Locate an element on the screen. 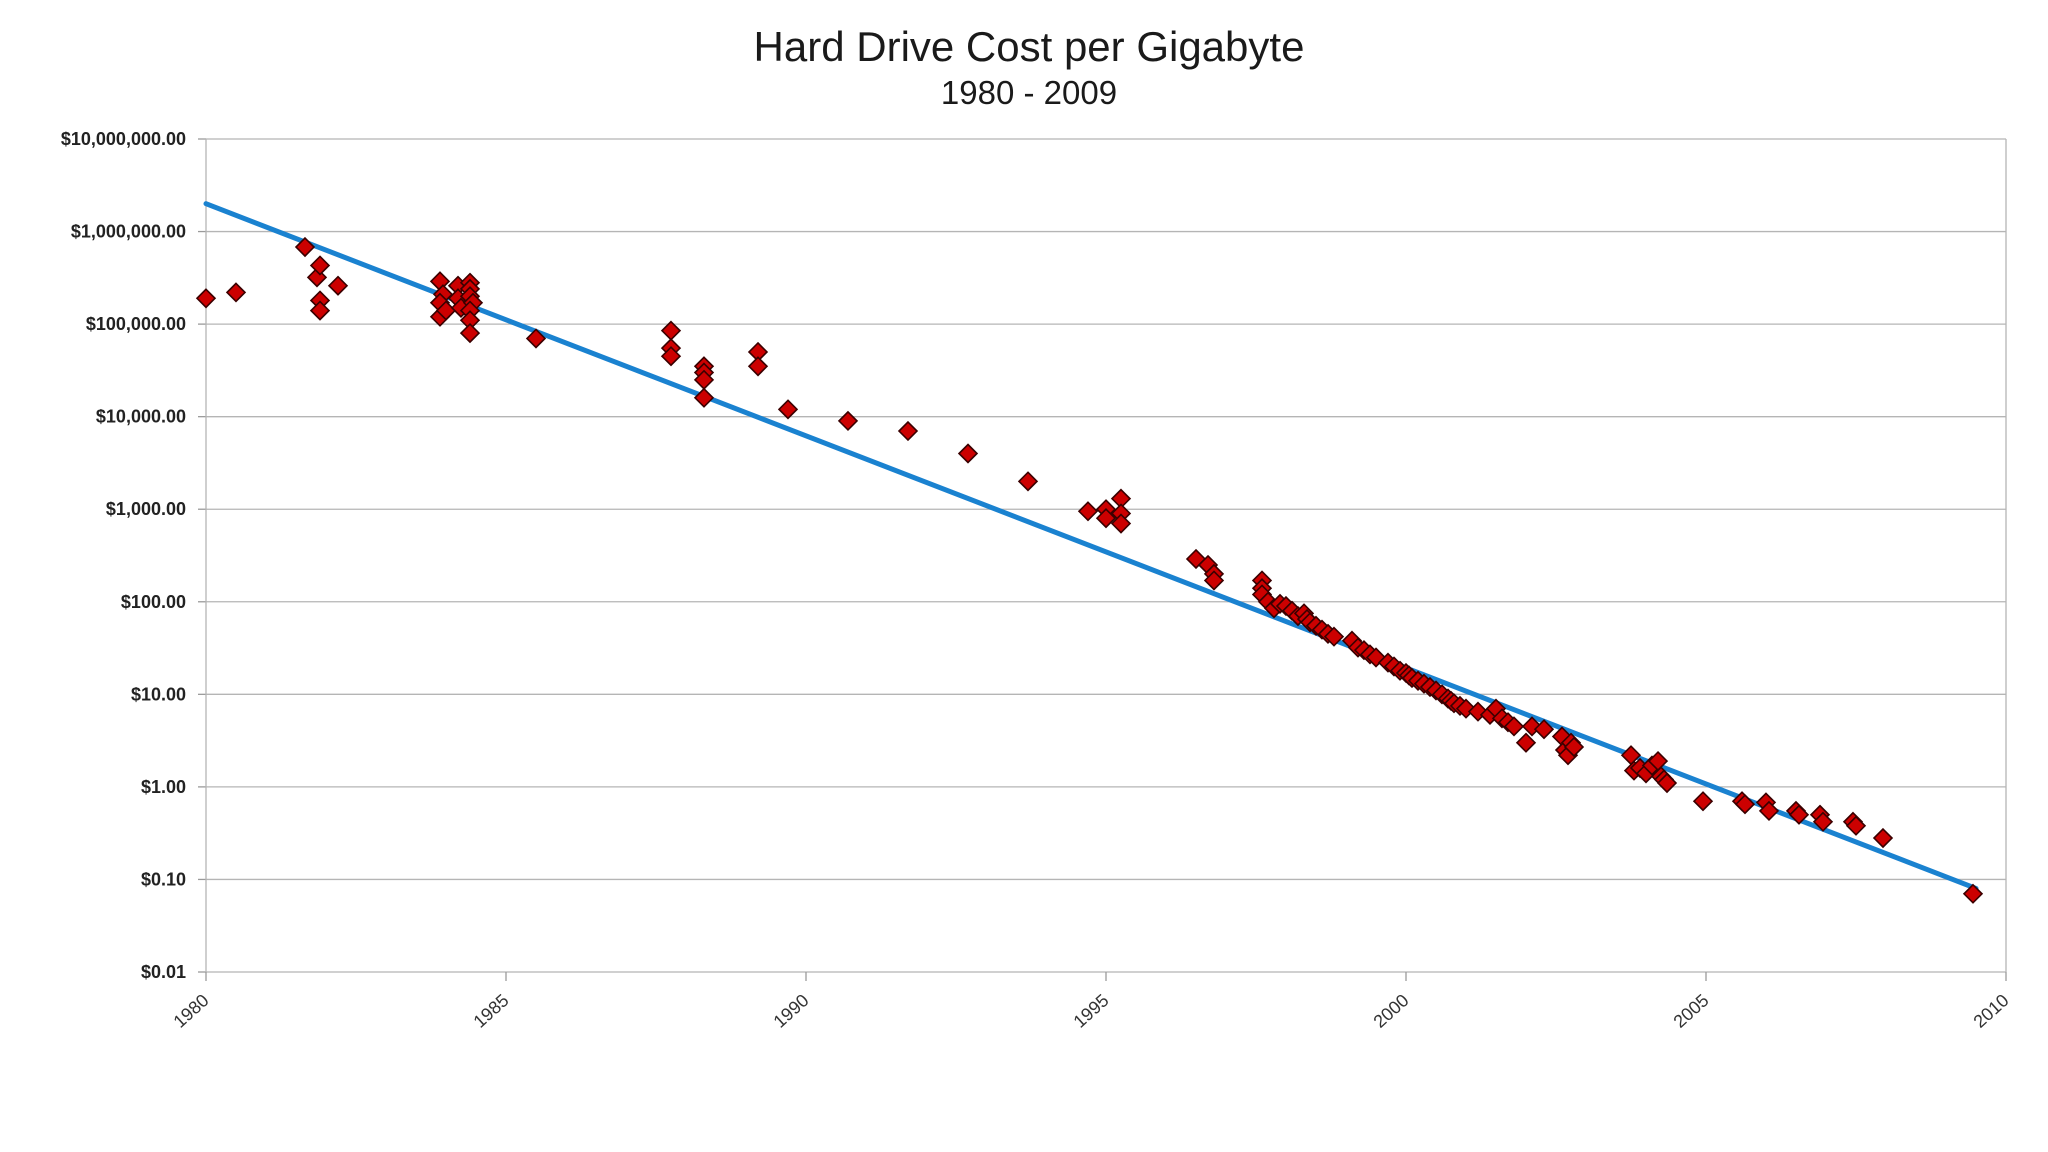 The height and width of the screenshot is (1152, 2048). x-tick-label: 1990 is located at coordinates (791, 1011).